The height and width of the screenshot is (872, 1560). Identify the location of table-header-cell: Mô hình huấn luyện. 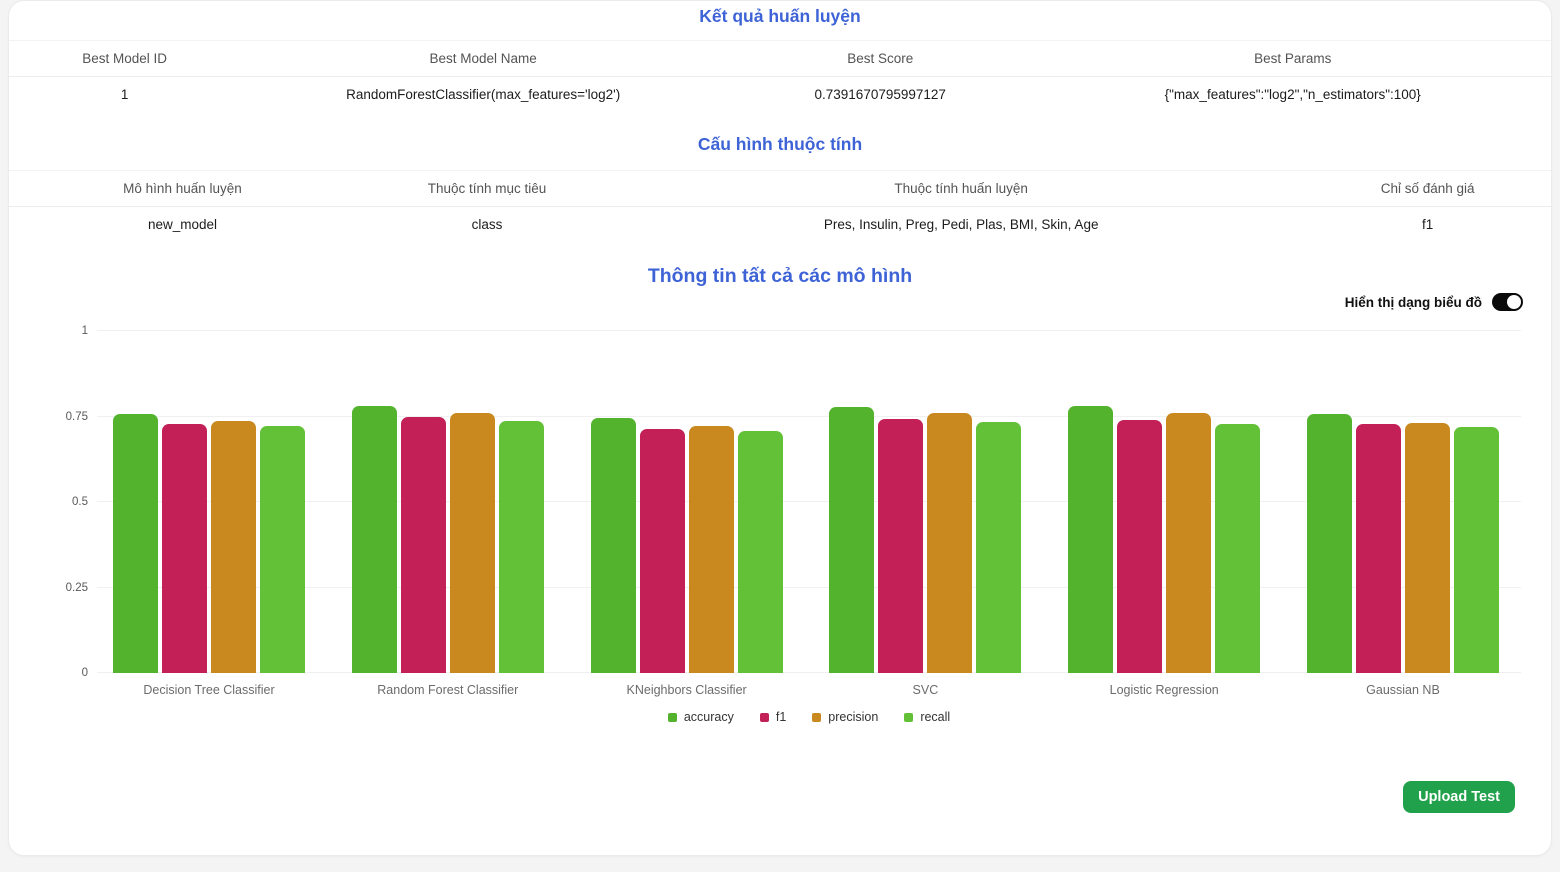
(182, 188).